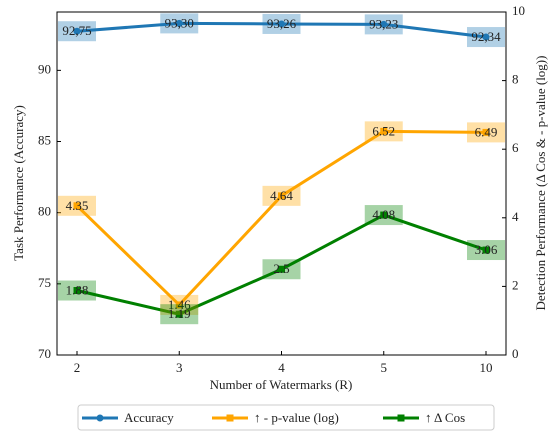 Image resolution: width=556 pixels, height=432 pixels. I want to click on y-tick-label: 75, so click(44, 282).